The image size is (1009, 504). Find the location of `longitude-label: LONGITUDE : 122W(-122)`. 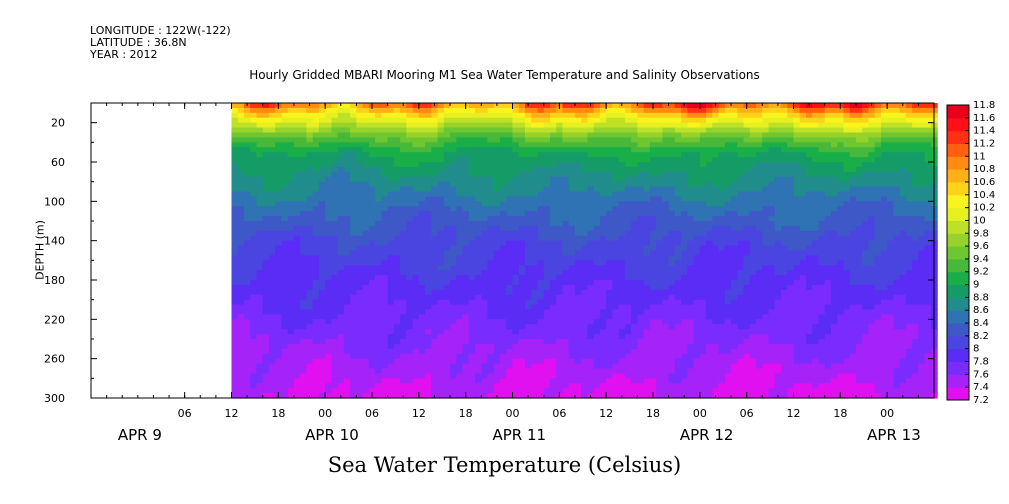

longitude-label: LONGITUDE : 122W(-122) is located at coordinates (160, 30).